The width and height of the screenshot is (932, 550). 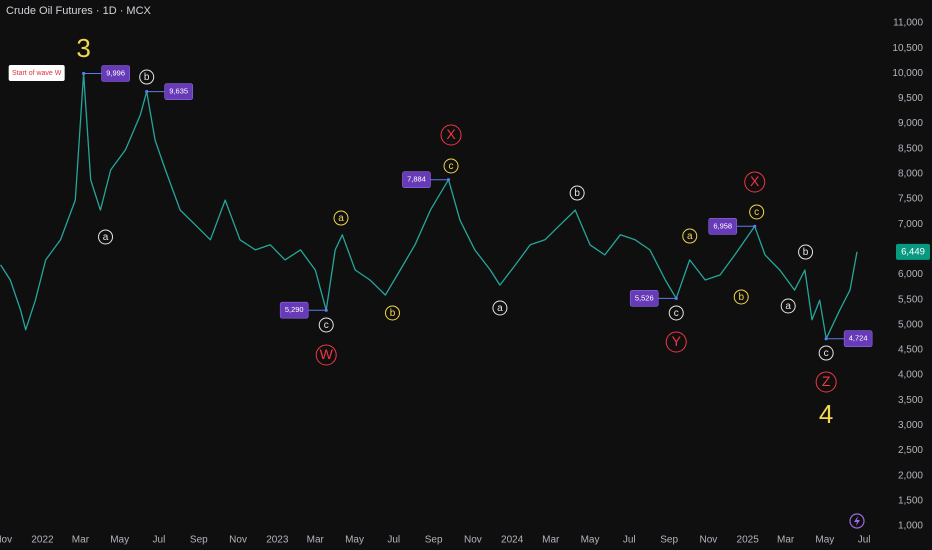 What do you see at coordinates (748, 540) in the screenshot?
I see `x-tick-label: 2025` at bounding box center [748, 540].